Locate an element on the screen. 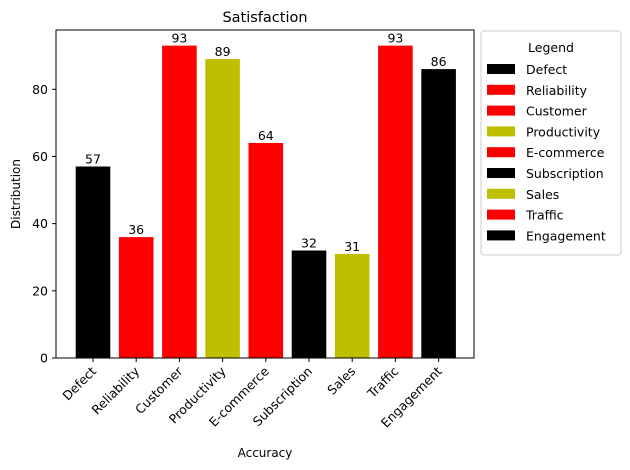 This screenshot has height=470, width=630. bar-value-label: 31 is located at coordinates (352, 246).